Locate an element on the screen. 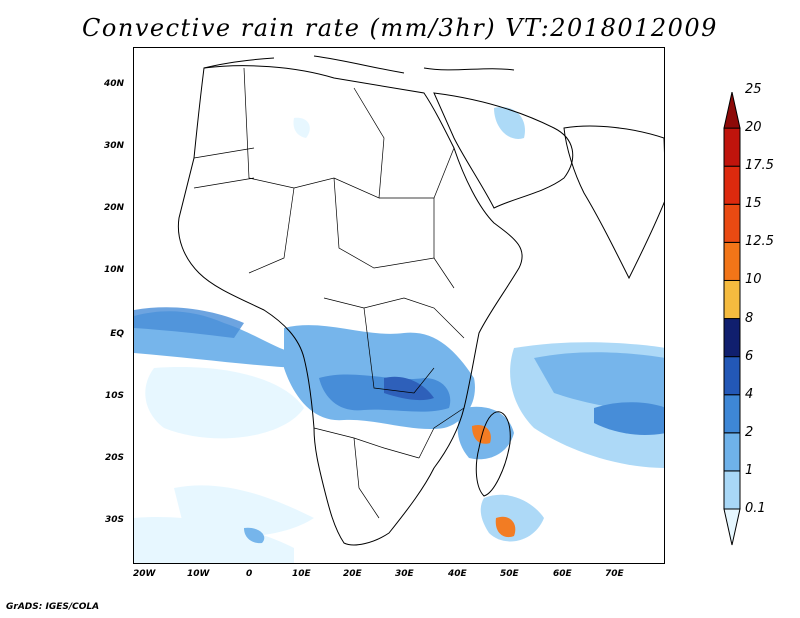 This screenshot has height=618, width=800. colorbar-label-3: 4 is located at coordinates (749, 394).